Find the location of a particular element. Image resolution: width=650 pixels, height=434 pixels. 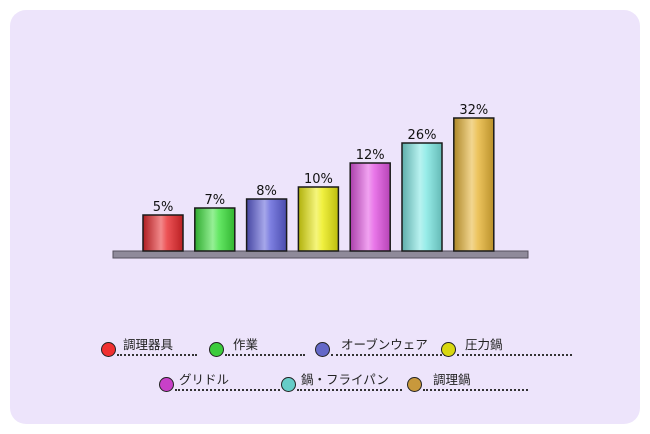

legend-label: 鍋・フライパン is located at coordinates (345, 379).